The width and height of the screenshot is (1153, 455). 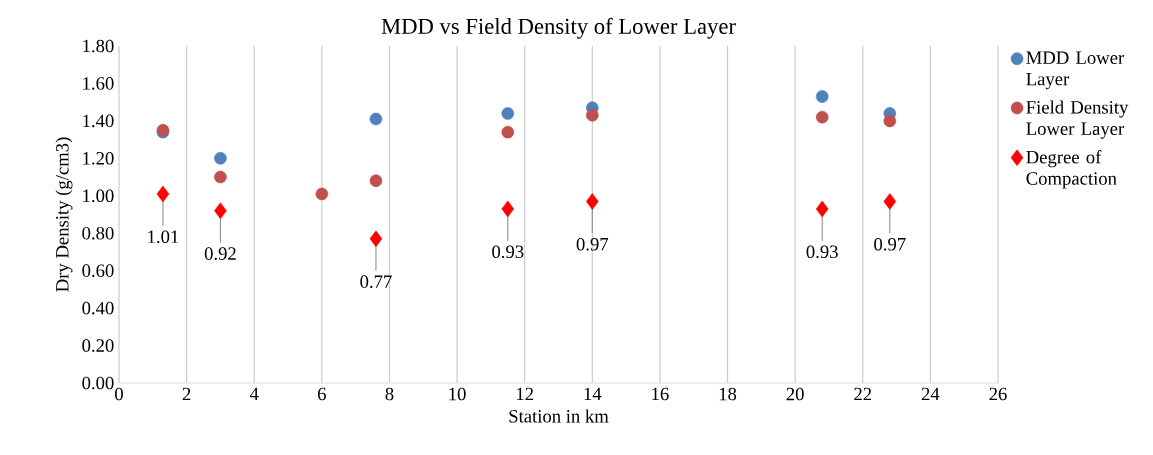 I want to click on y-tick-label: 0.80, so click(x=98, y=233).